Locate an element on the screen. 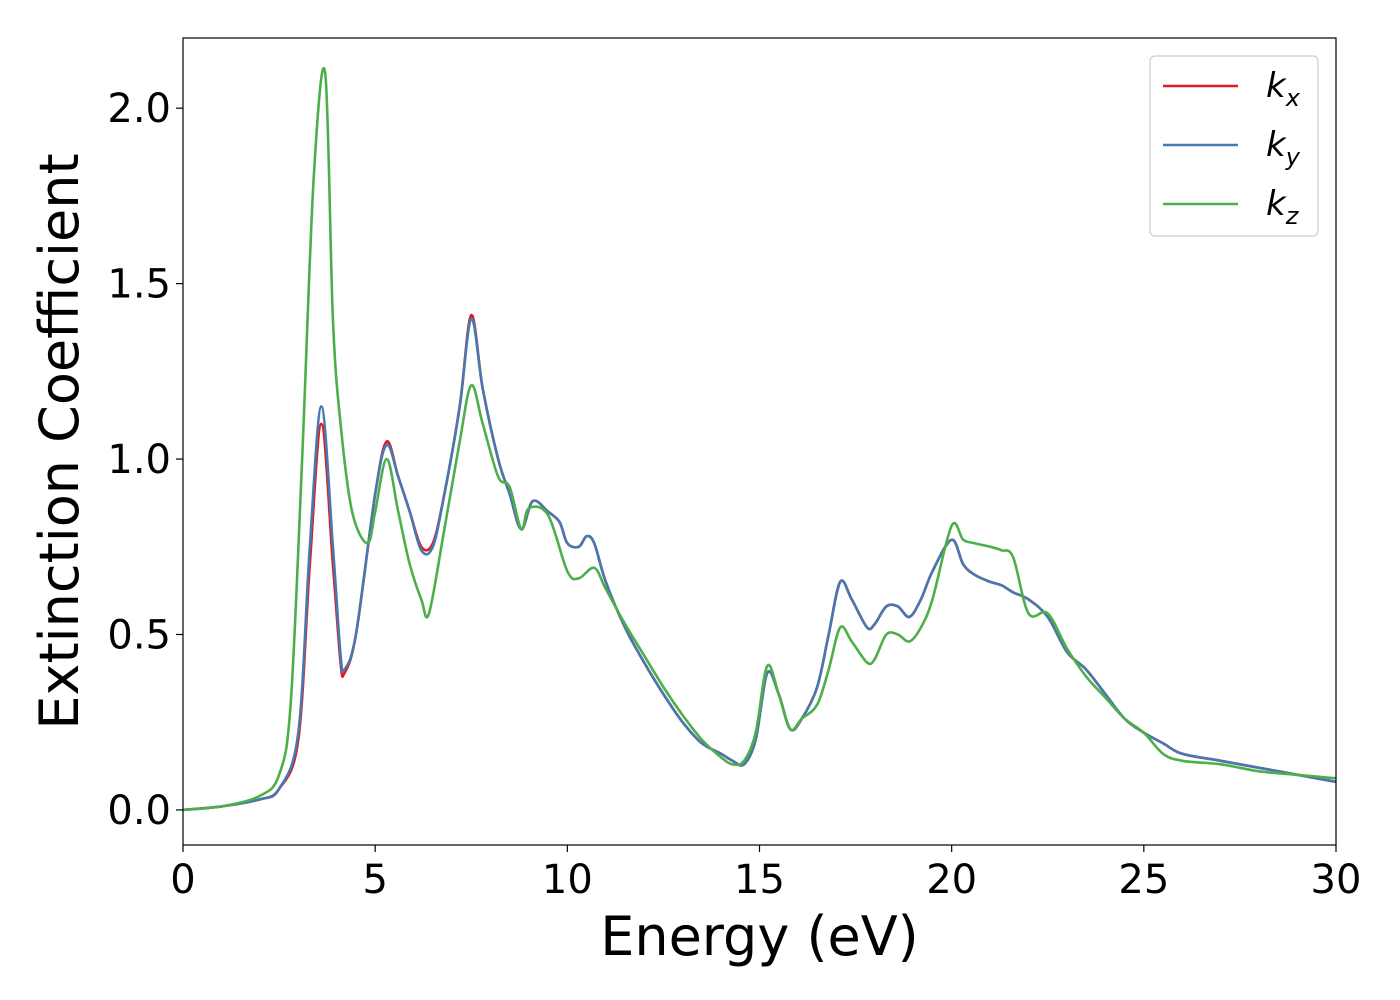 This screenshot has width=1400, height=1000. legend-label-y: ky is located at coordinates (1283, 148).